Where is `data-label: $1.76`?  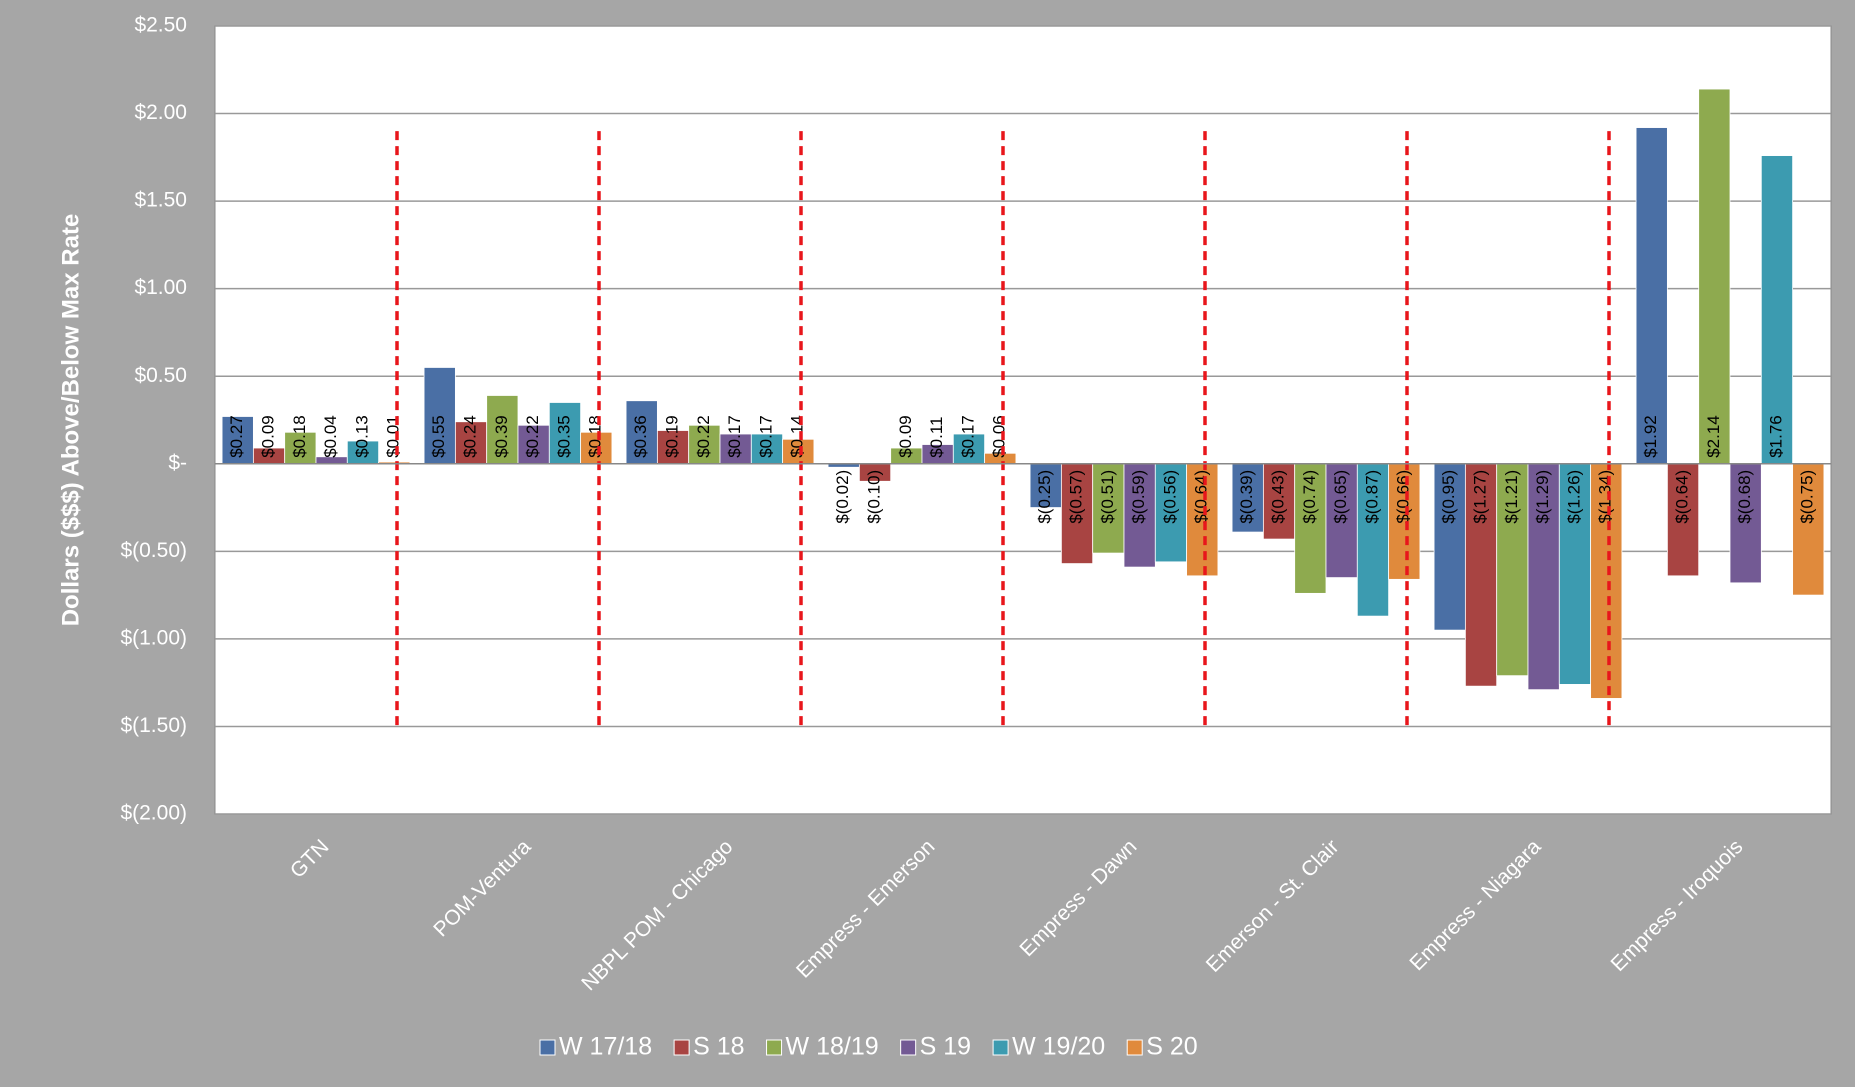
data-label: $1.76 is located at coordinates (1775, 436).